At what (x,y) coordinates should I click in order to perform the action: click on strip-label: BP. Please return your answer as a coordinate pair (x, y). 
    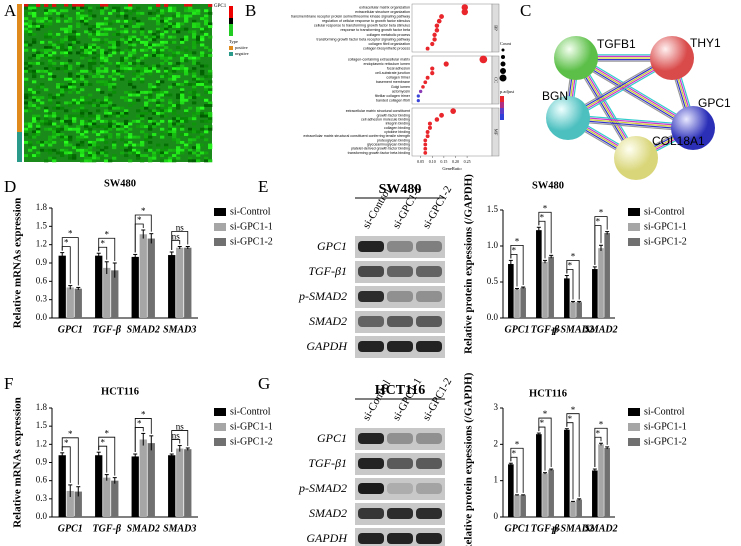
    Looking at the image, I should click on (495, 28).